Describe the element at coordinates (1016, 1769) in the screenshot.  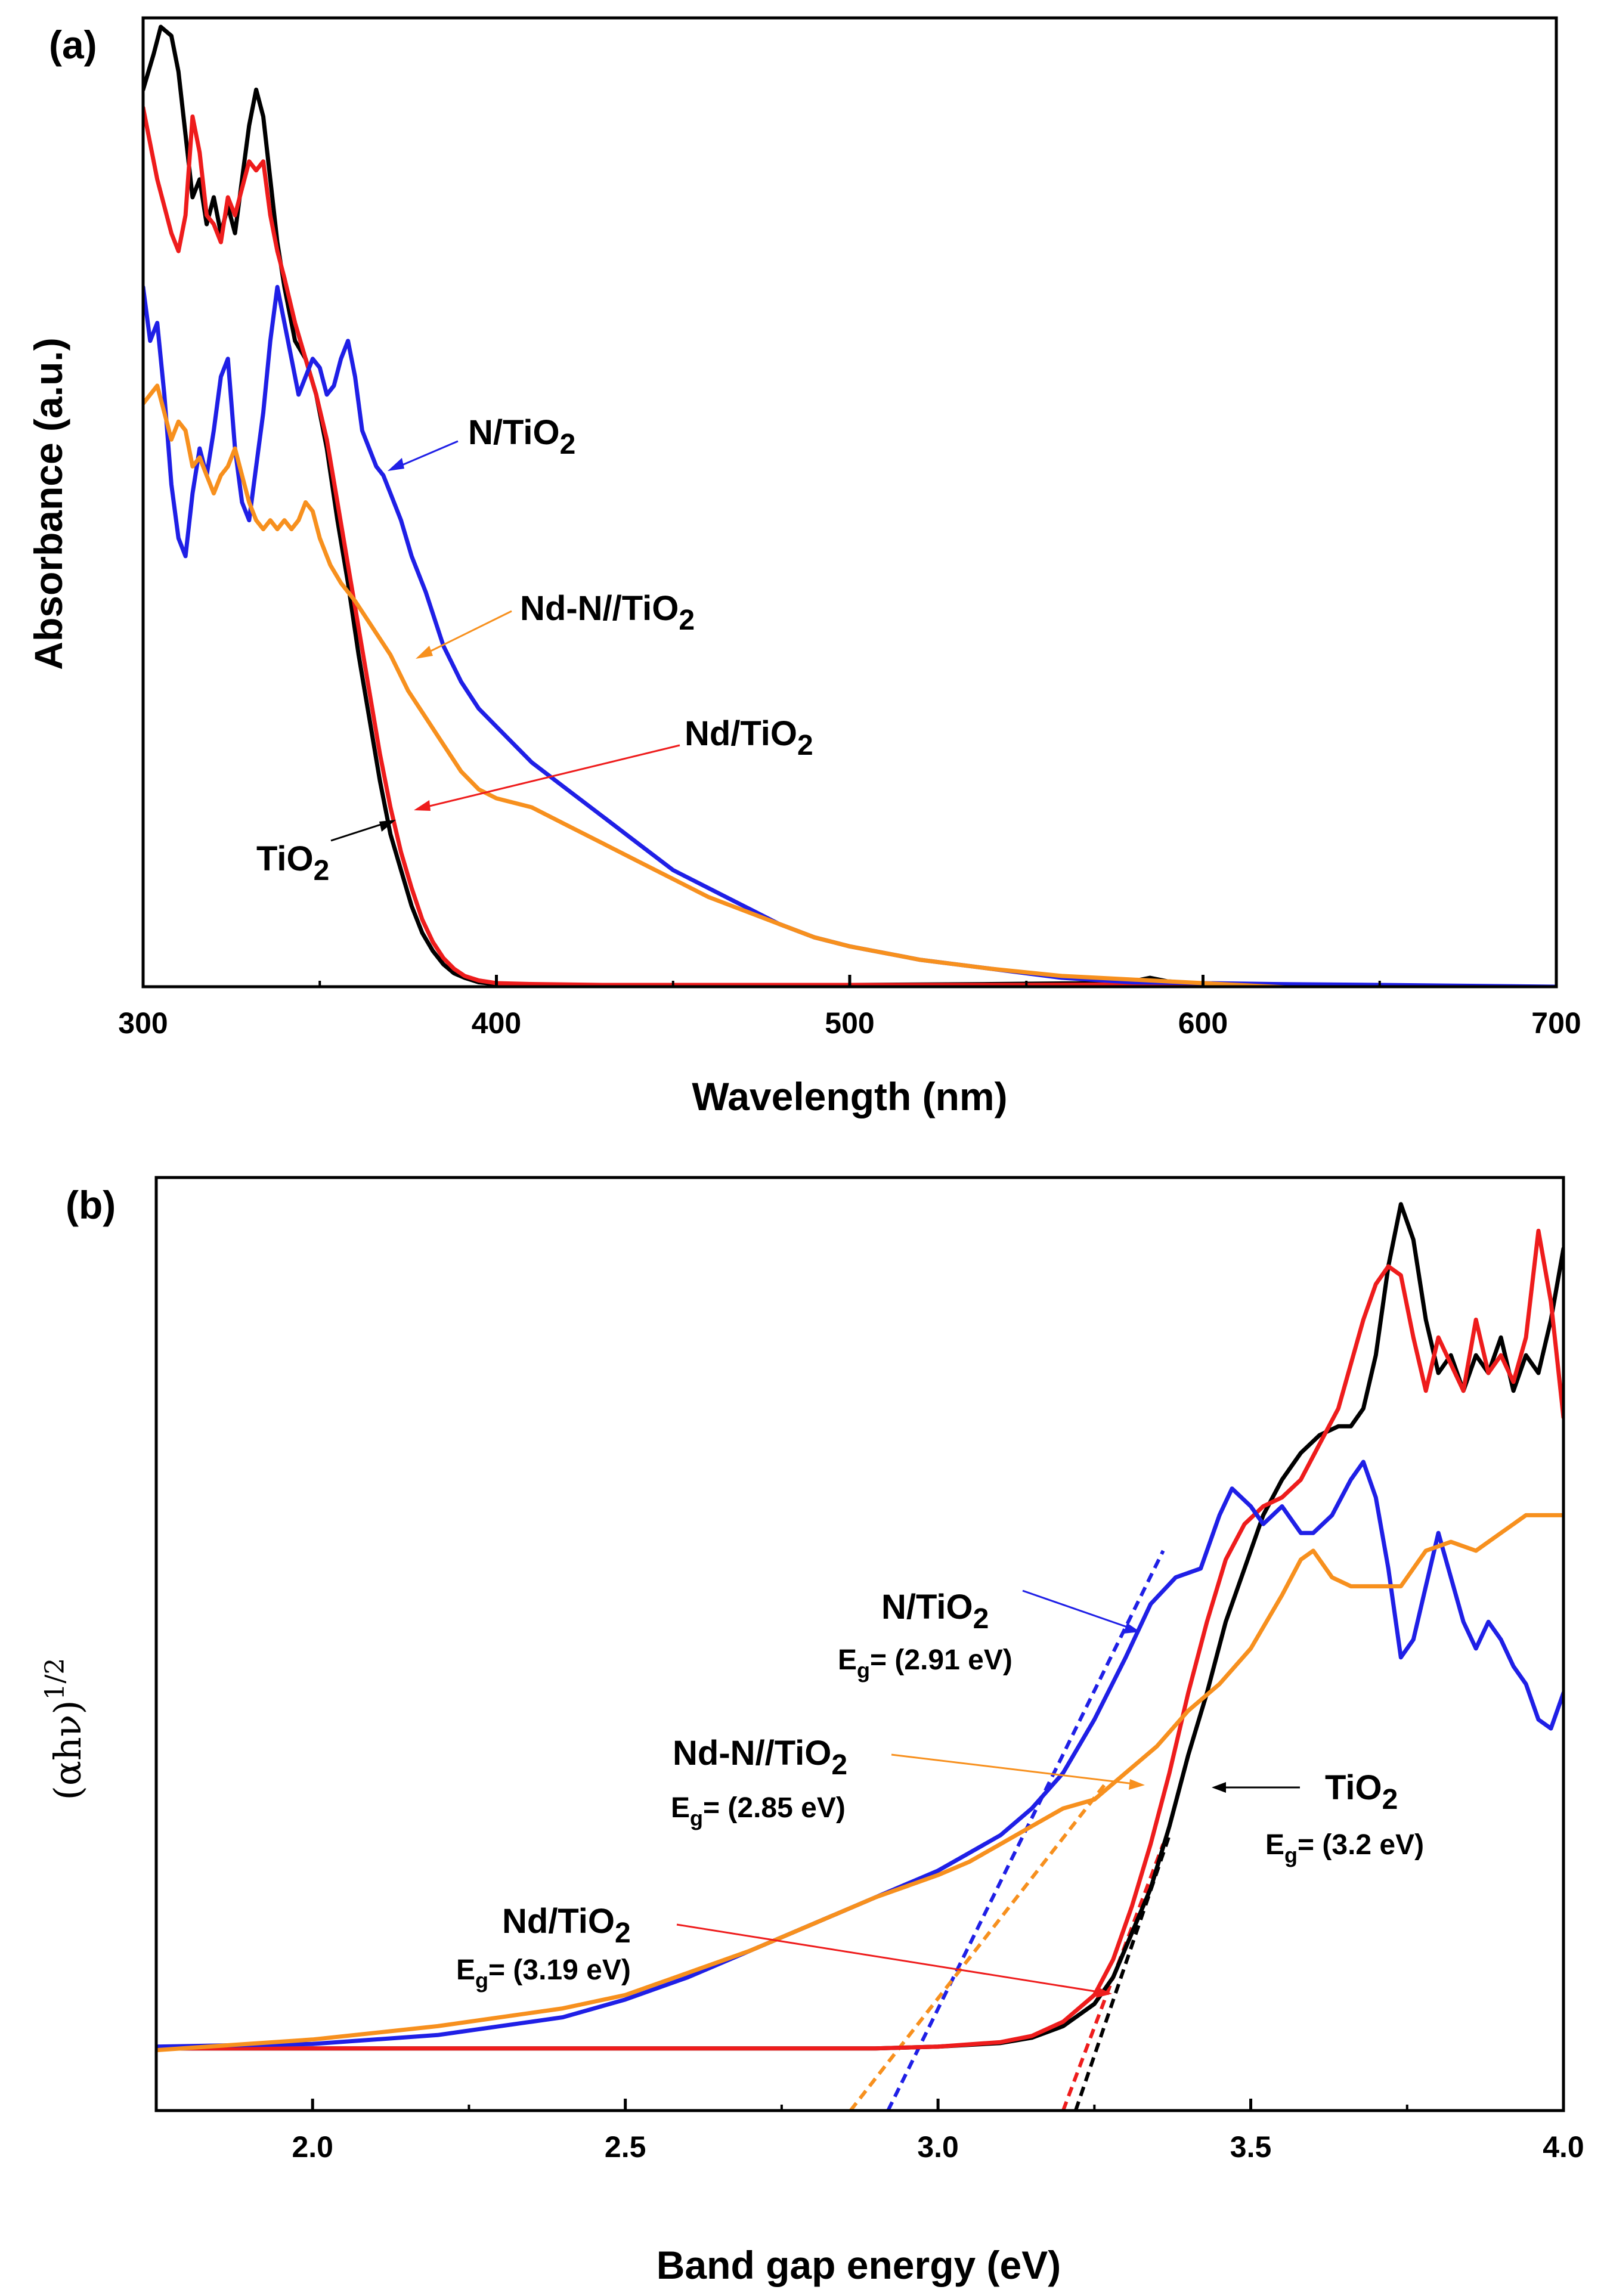
I see `annotation-b-nd-n-tio2-arrow` at that location.